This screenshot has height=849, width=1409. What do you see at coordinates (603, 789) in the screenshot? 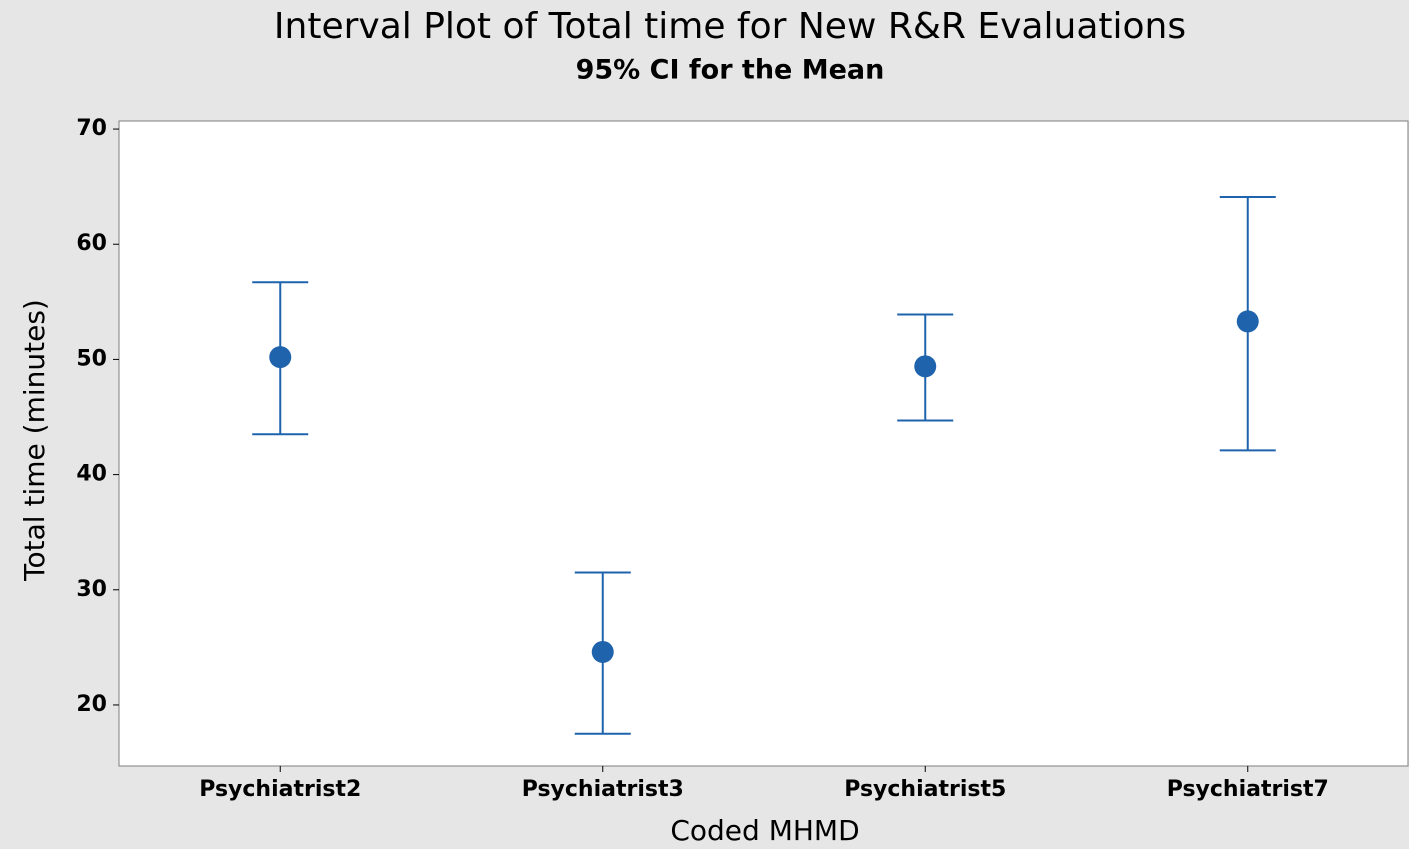
I see `x-tick-label: Psychiatrist3` at bounding box center [603, 789].